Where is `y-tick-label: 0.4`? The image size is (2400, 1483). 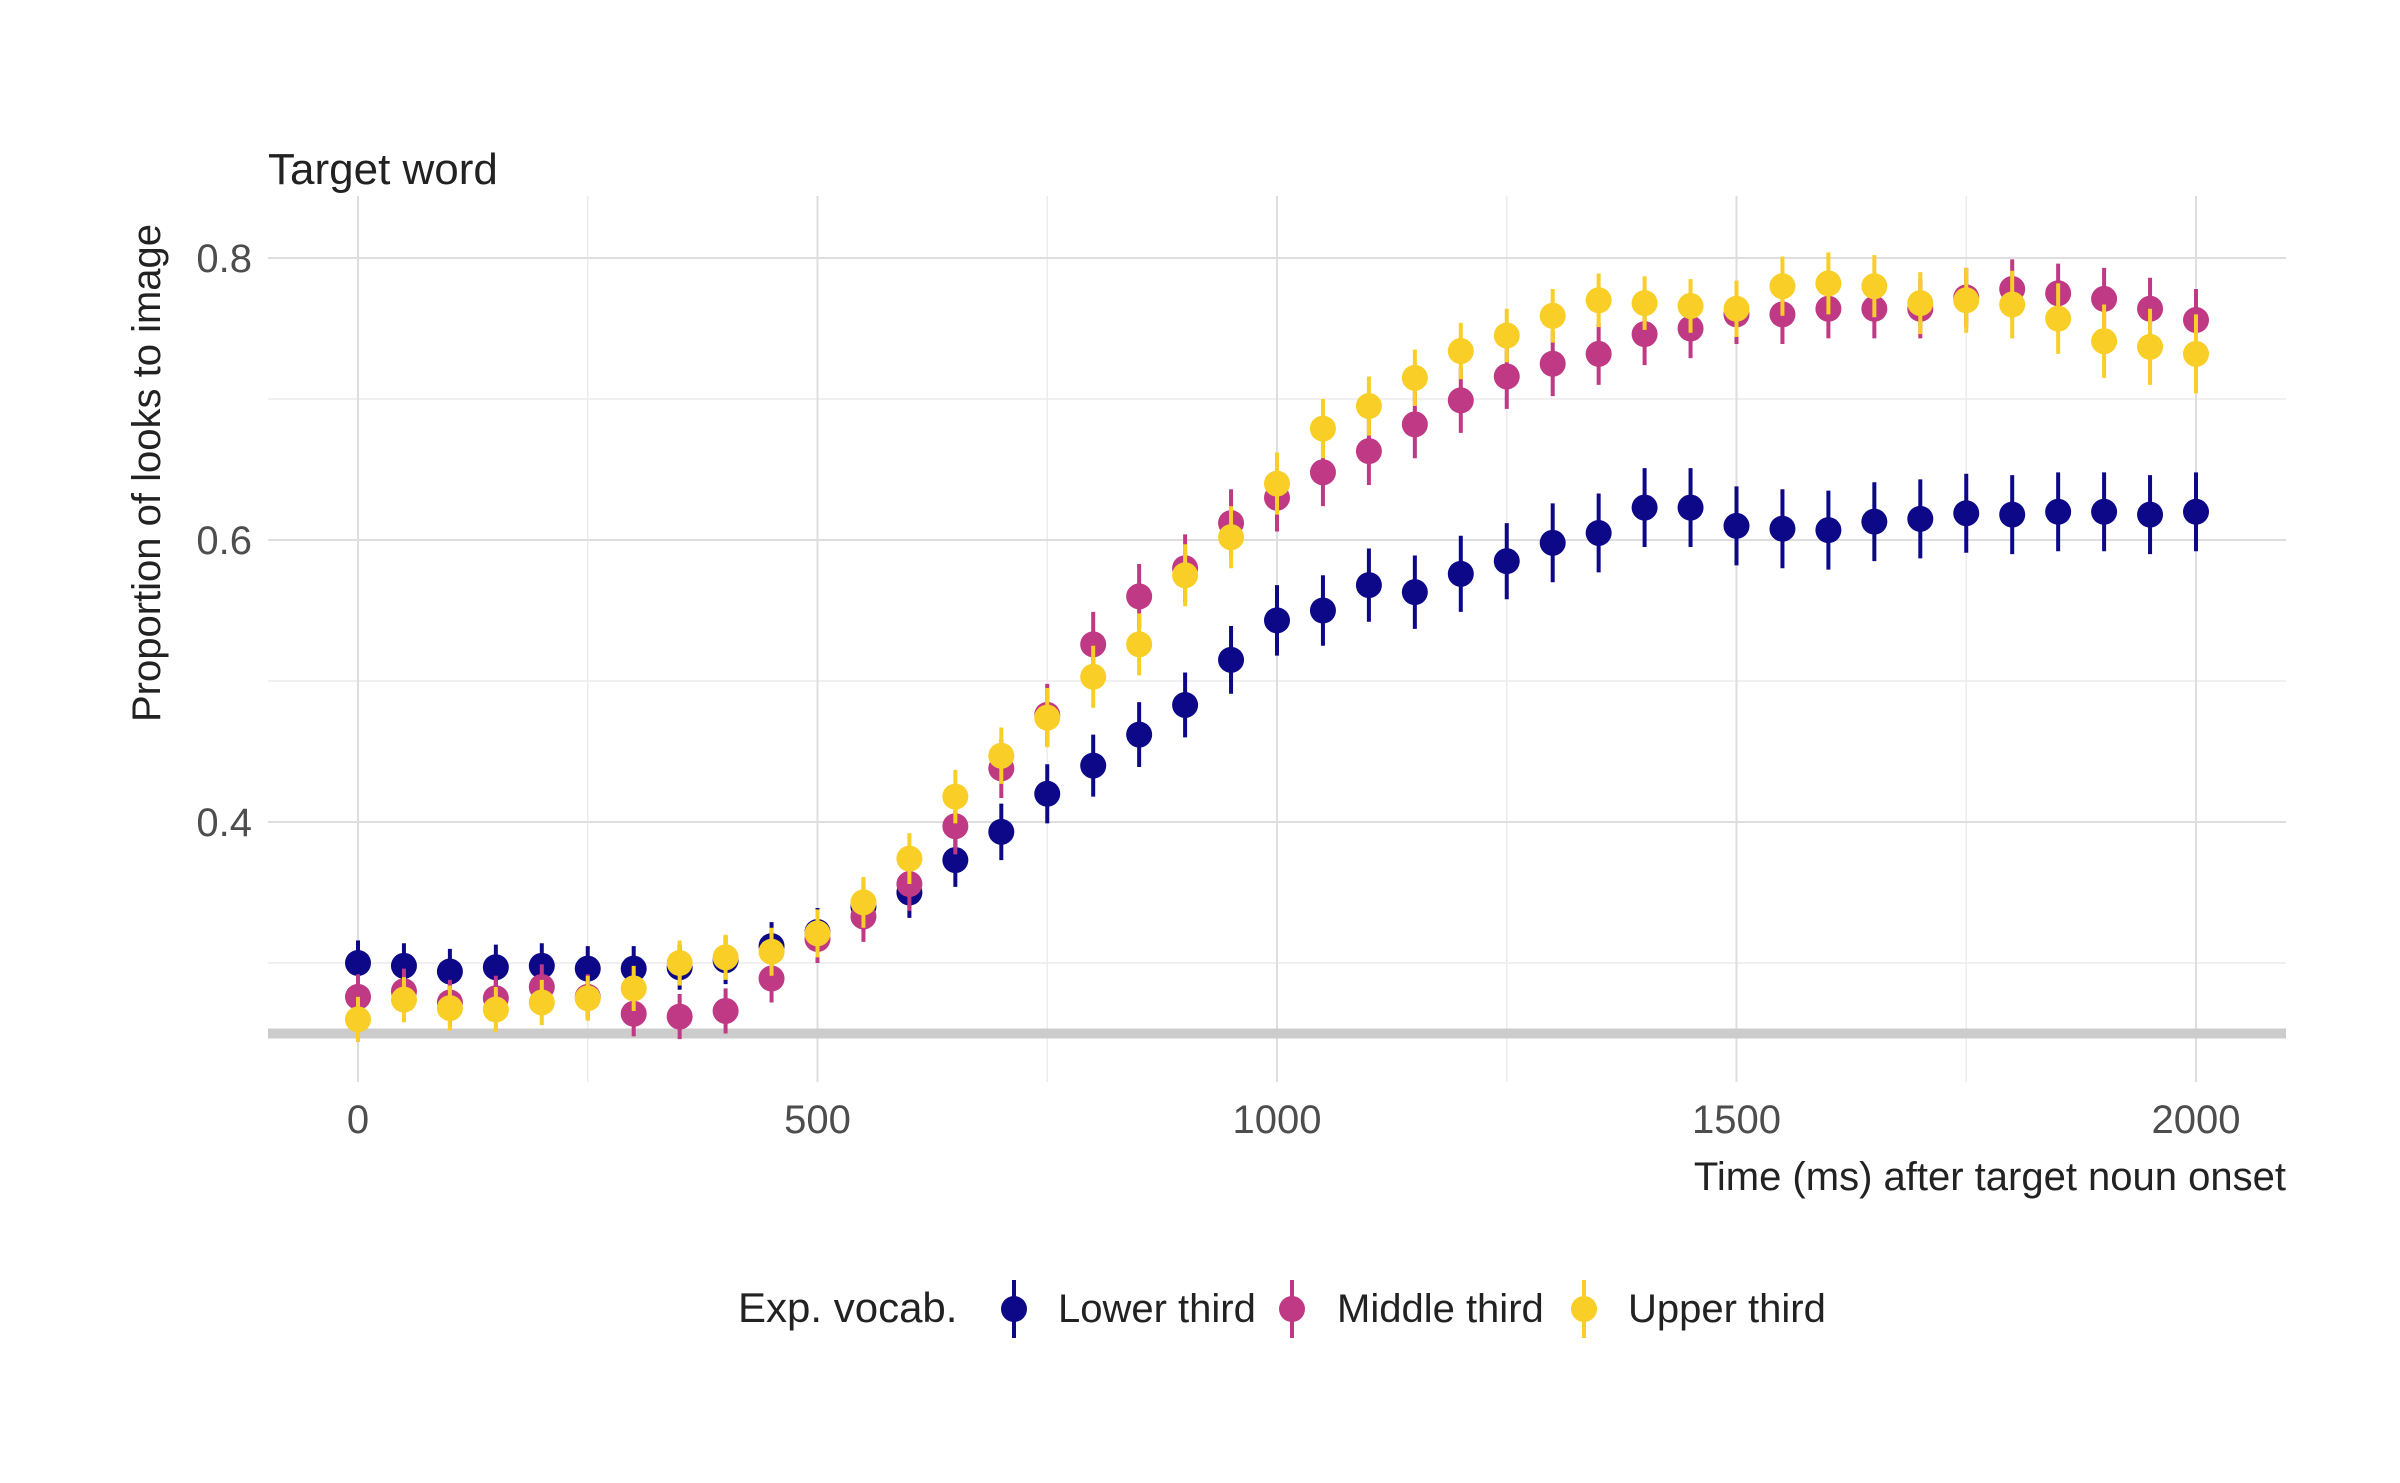 y-tick-label: 0.4 is located at coordinates (224, 823).